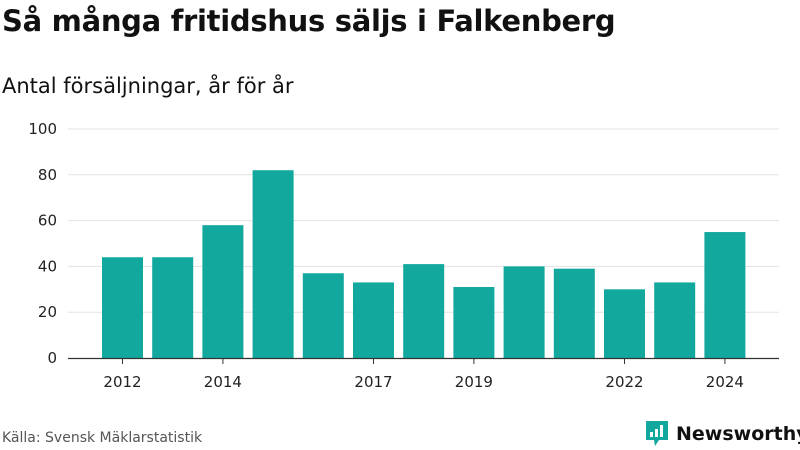 Image resolution: width=800 pixels, height=450 pixels. Describe the element at coordinates (424, 311) in the screenshot. I see `bar-2018` at that location.